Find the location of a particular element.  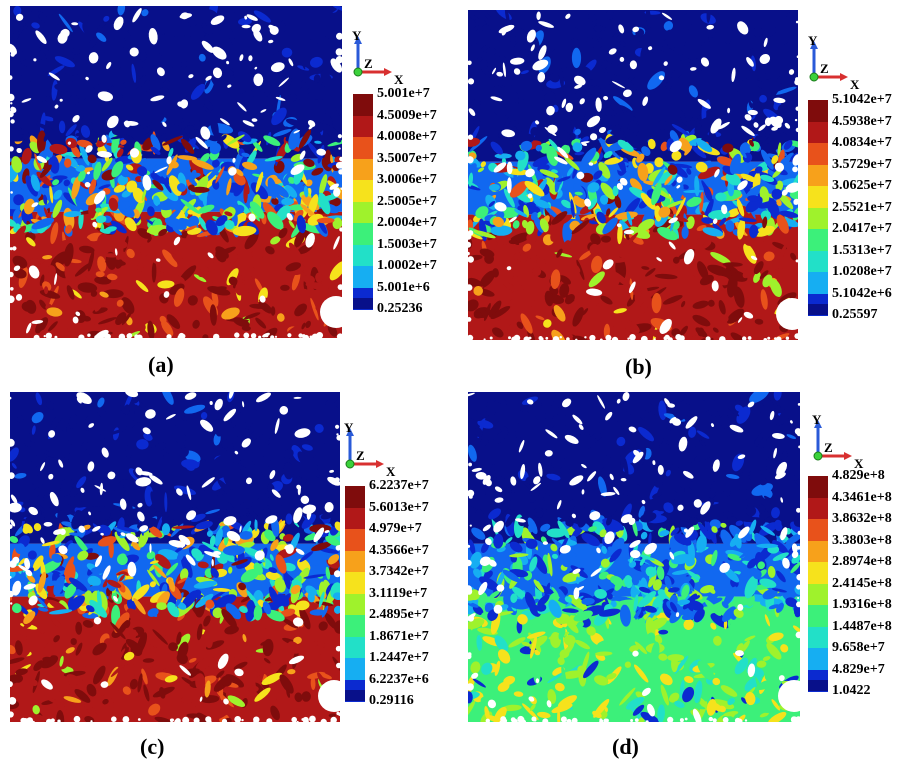

legend-label: 3.5729e+7 is located at coordinates (862, 164).